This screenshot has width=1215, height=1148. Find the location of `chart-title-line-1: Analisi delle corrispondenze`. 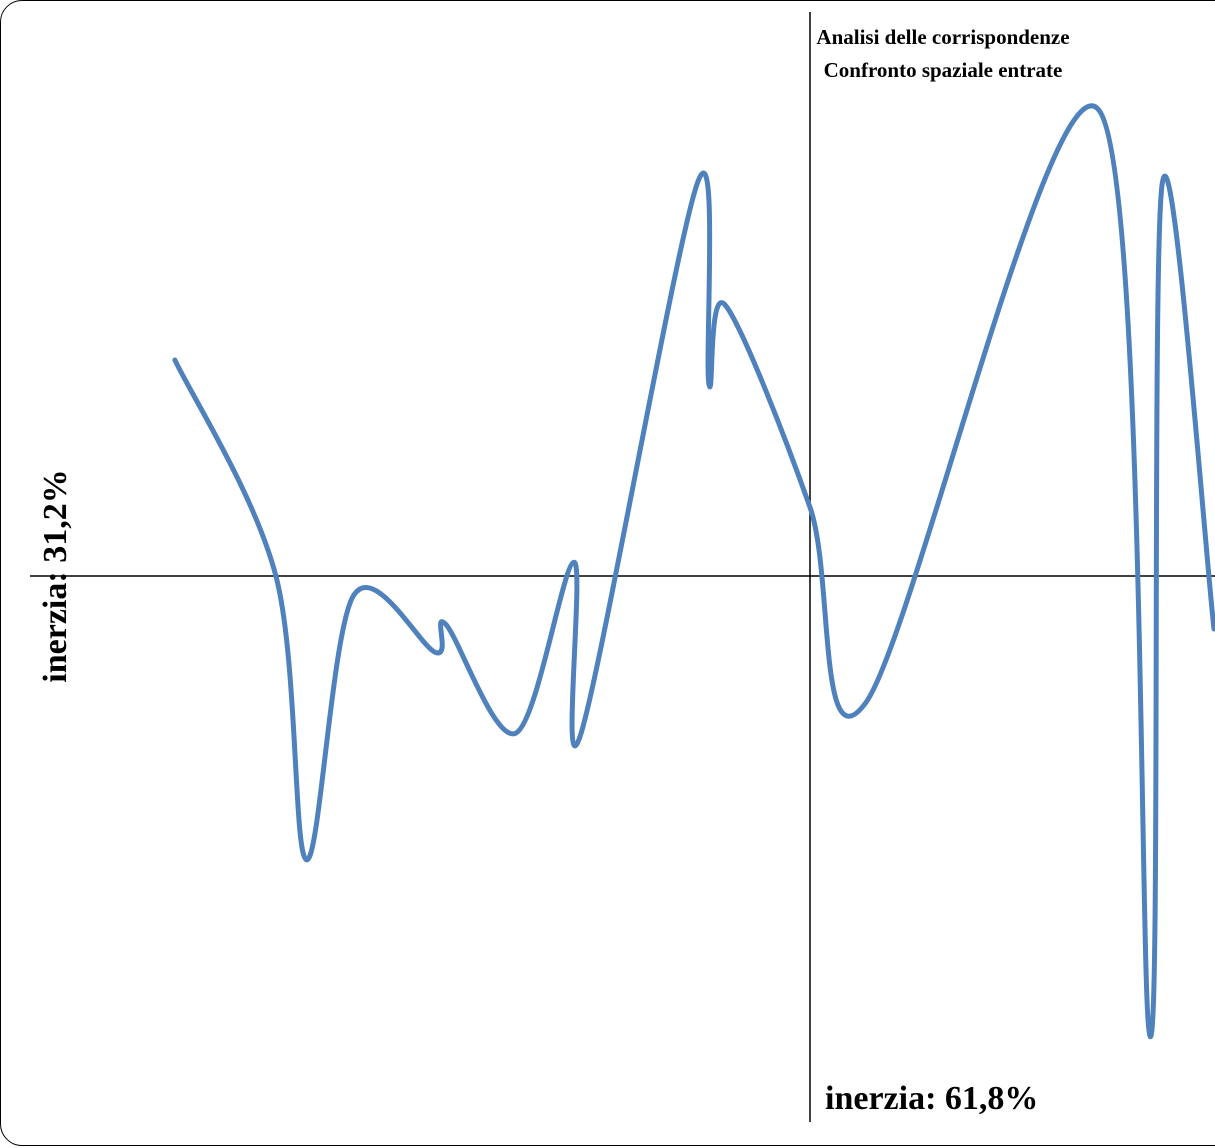

chart-title-line-1: Analisi delle corrispondenze is located at coordinates (942, 37).